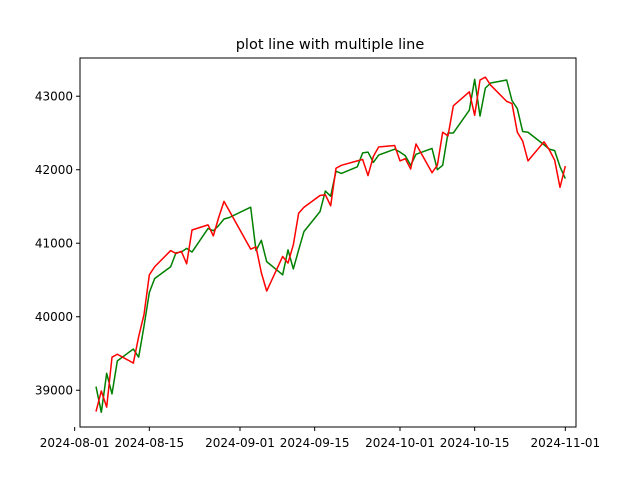  What do you see at coordinates (75, 443) in the screenshot?
I see `x-tick-label: 2024-08-01` at bounding box center [75, 443].